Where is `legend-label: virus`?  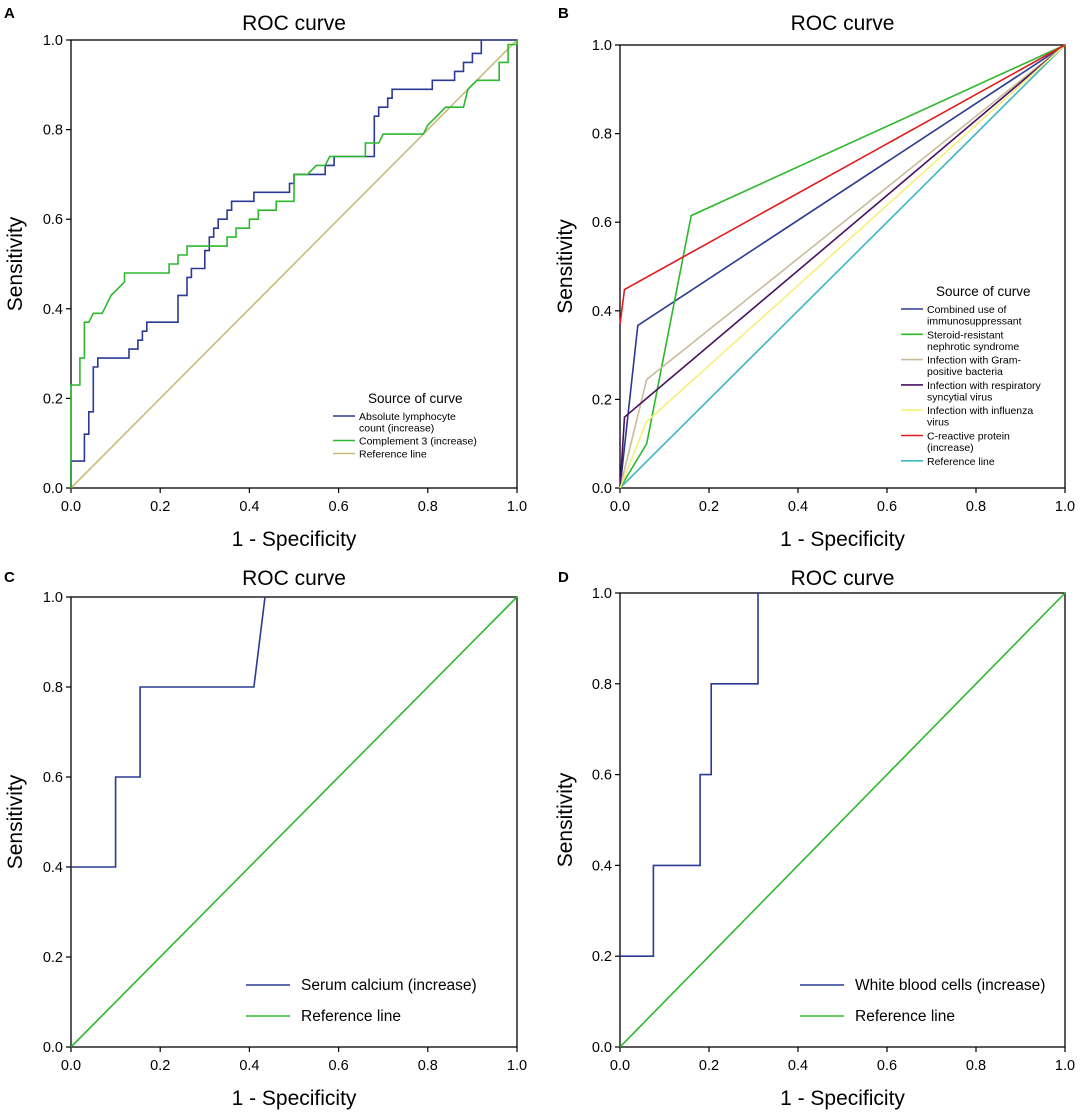 legend-label: virus is located at coordinates (938, 423).